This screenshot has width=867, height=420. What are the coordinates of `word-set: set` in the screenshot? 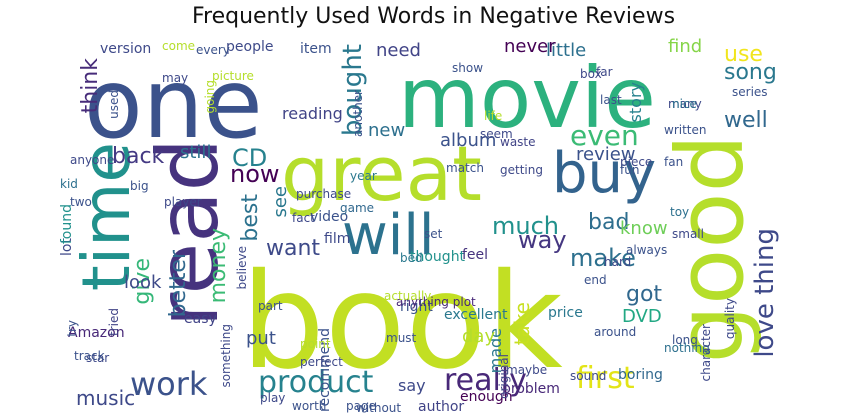 It's located at (433, 234).